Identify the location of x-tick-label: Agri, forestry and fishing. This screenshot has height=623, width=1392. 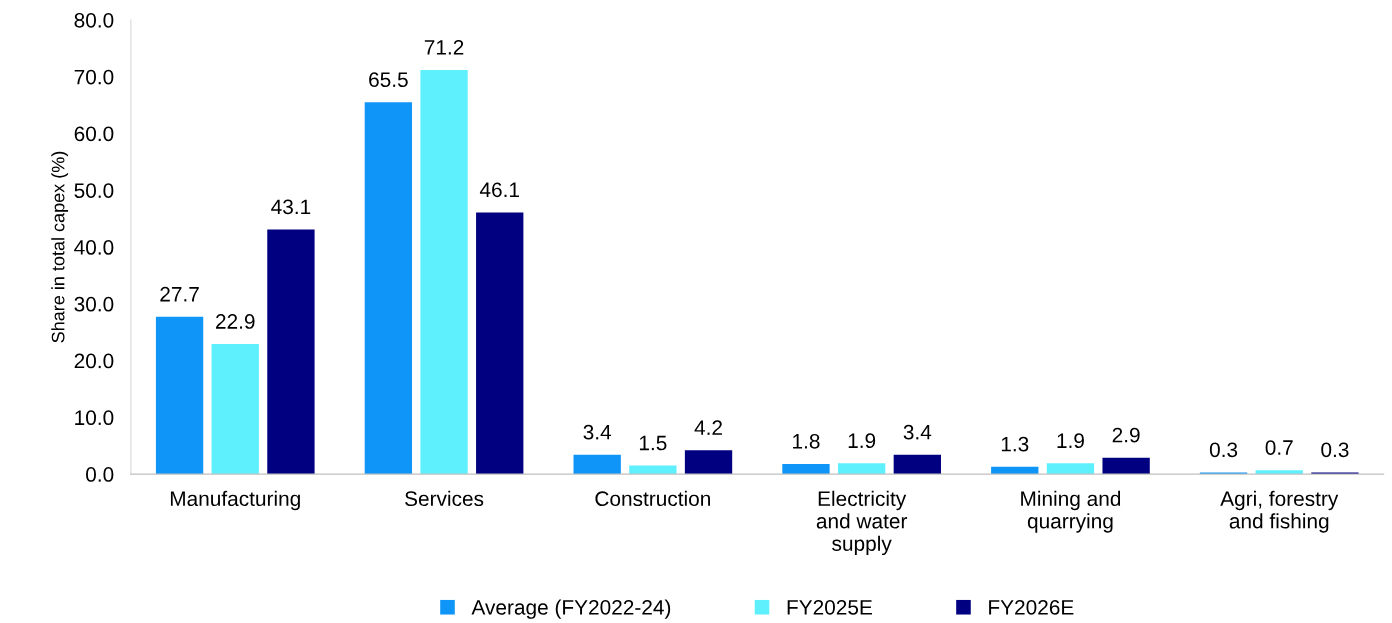
(1279, 511).